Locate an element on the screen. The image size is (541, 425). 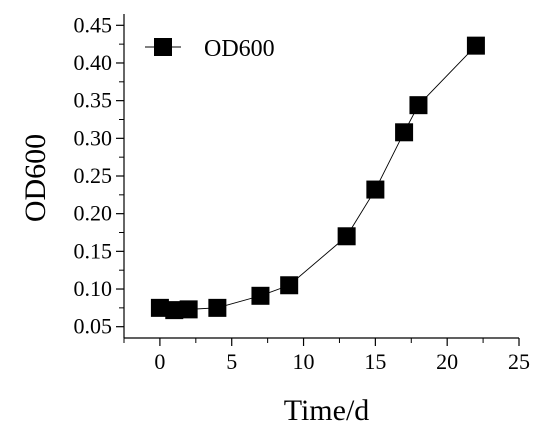
legend: OD600 is located at coordinates (210, 49).